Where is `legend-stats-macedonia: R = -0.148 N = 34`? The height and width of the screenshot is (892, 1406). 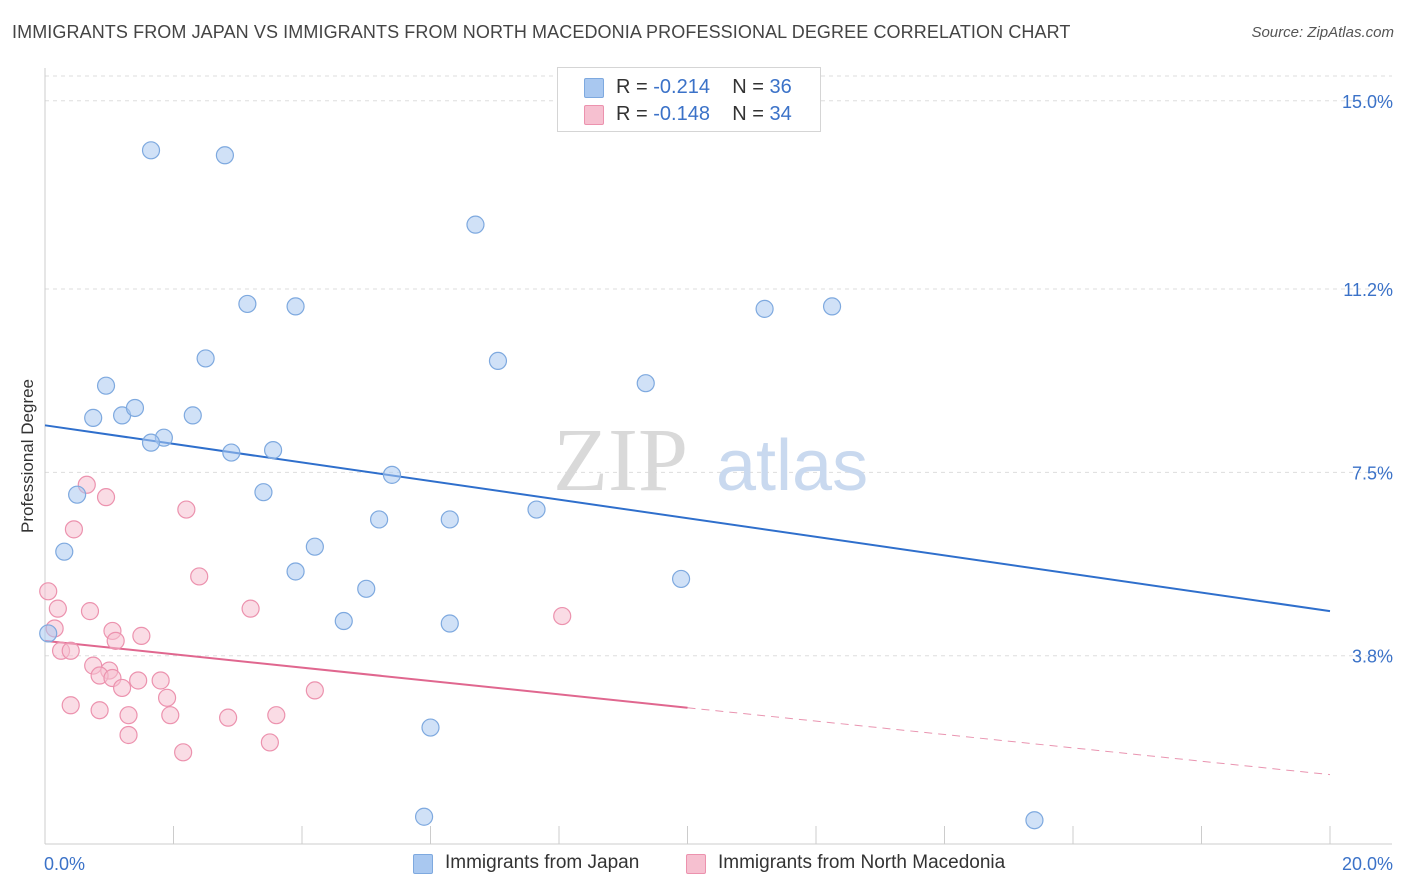 legend-stats-macedonia: R = -0.148 N = 34 is located at coordinates (704, 114).